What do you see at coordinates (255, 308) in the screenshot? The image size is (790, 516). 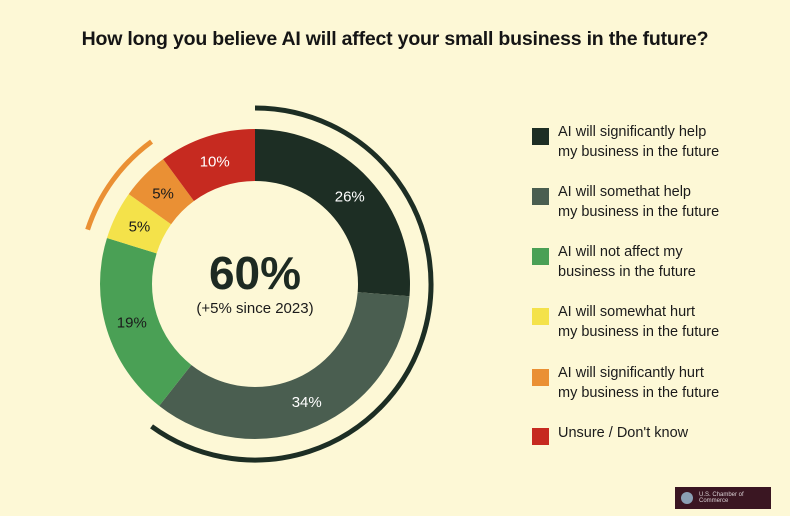 I see `center-subtitle: (+5% since 2023)` at bounding box center [255, 308].